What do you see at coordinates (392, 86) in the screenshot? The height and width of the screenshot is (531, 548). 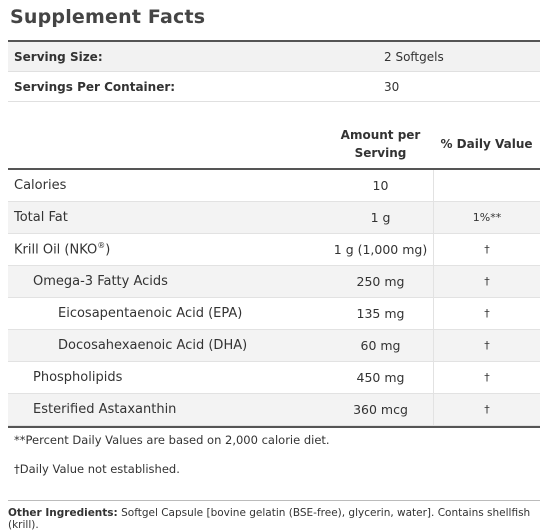 I see `servings-per-container-value: 30` at bounding box center [392, 86].